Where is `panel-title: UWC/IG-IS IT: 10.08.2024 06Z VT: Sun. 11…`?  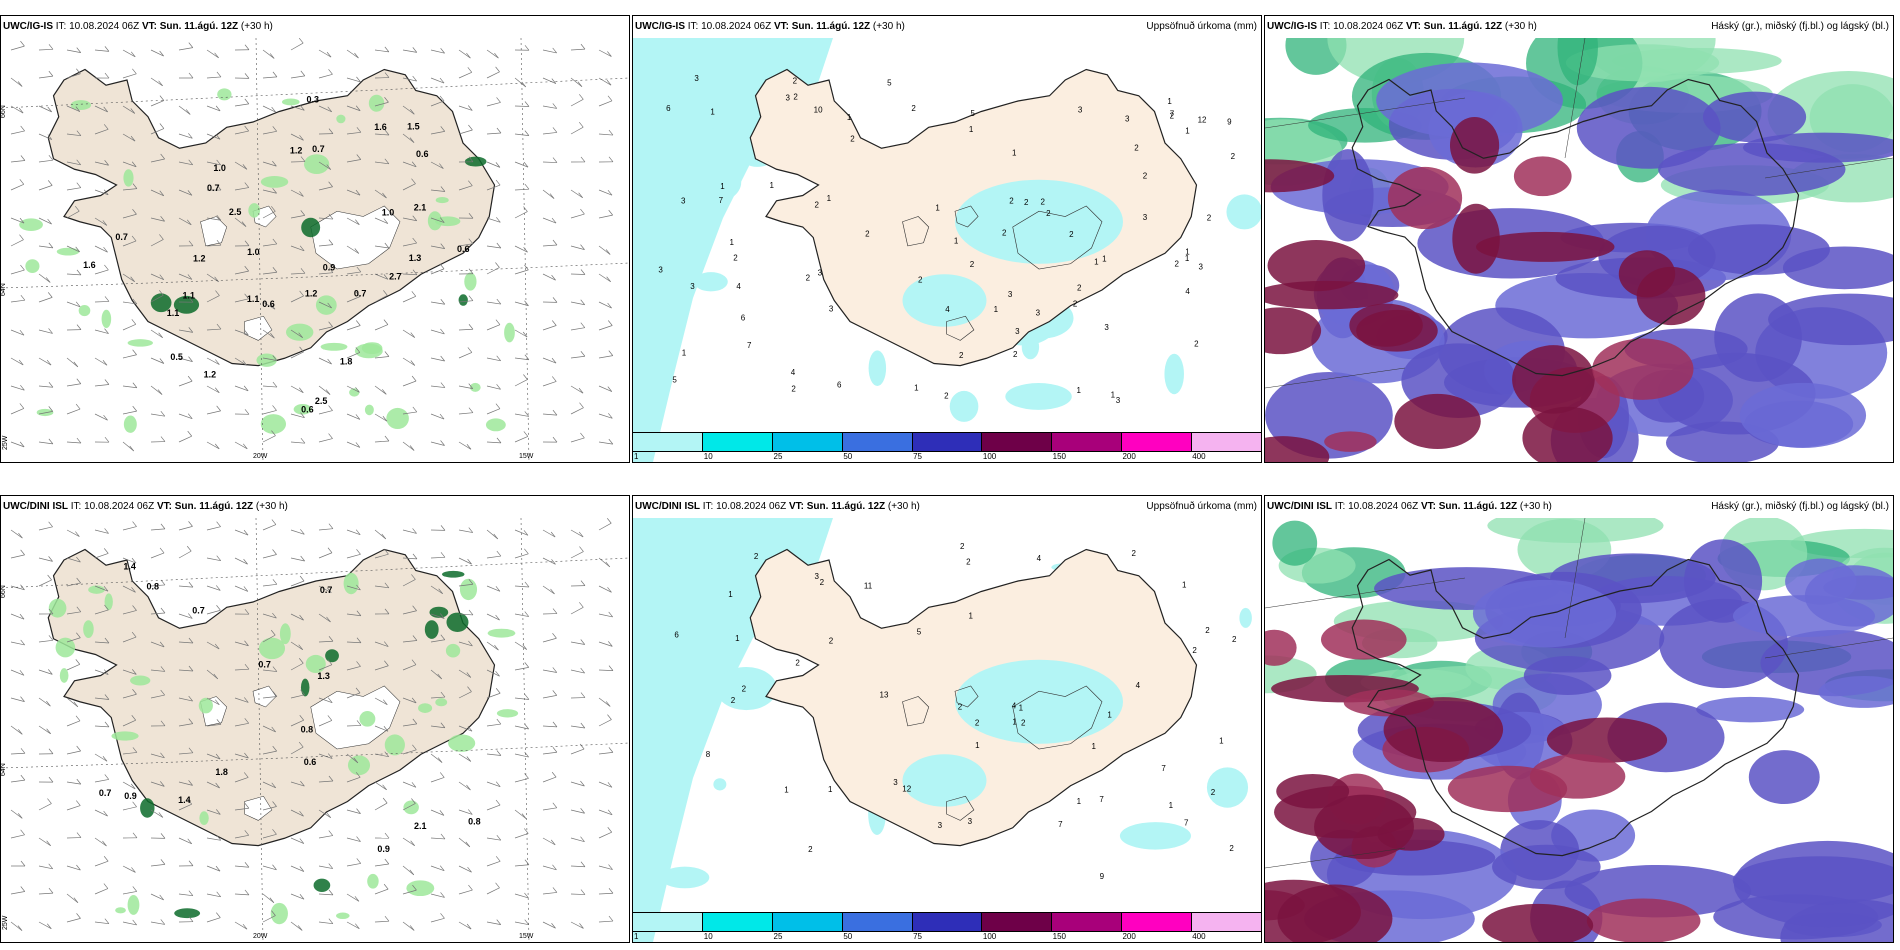 panel-title: UWC/IG-IS IT: 10.08.2024 06Z VT: Sun. 11… is located at coordinates (770, 26).